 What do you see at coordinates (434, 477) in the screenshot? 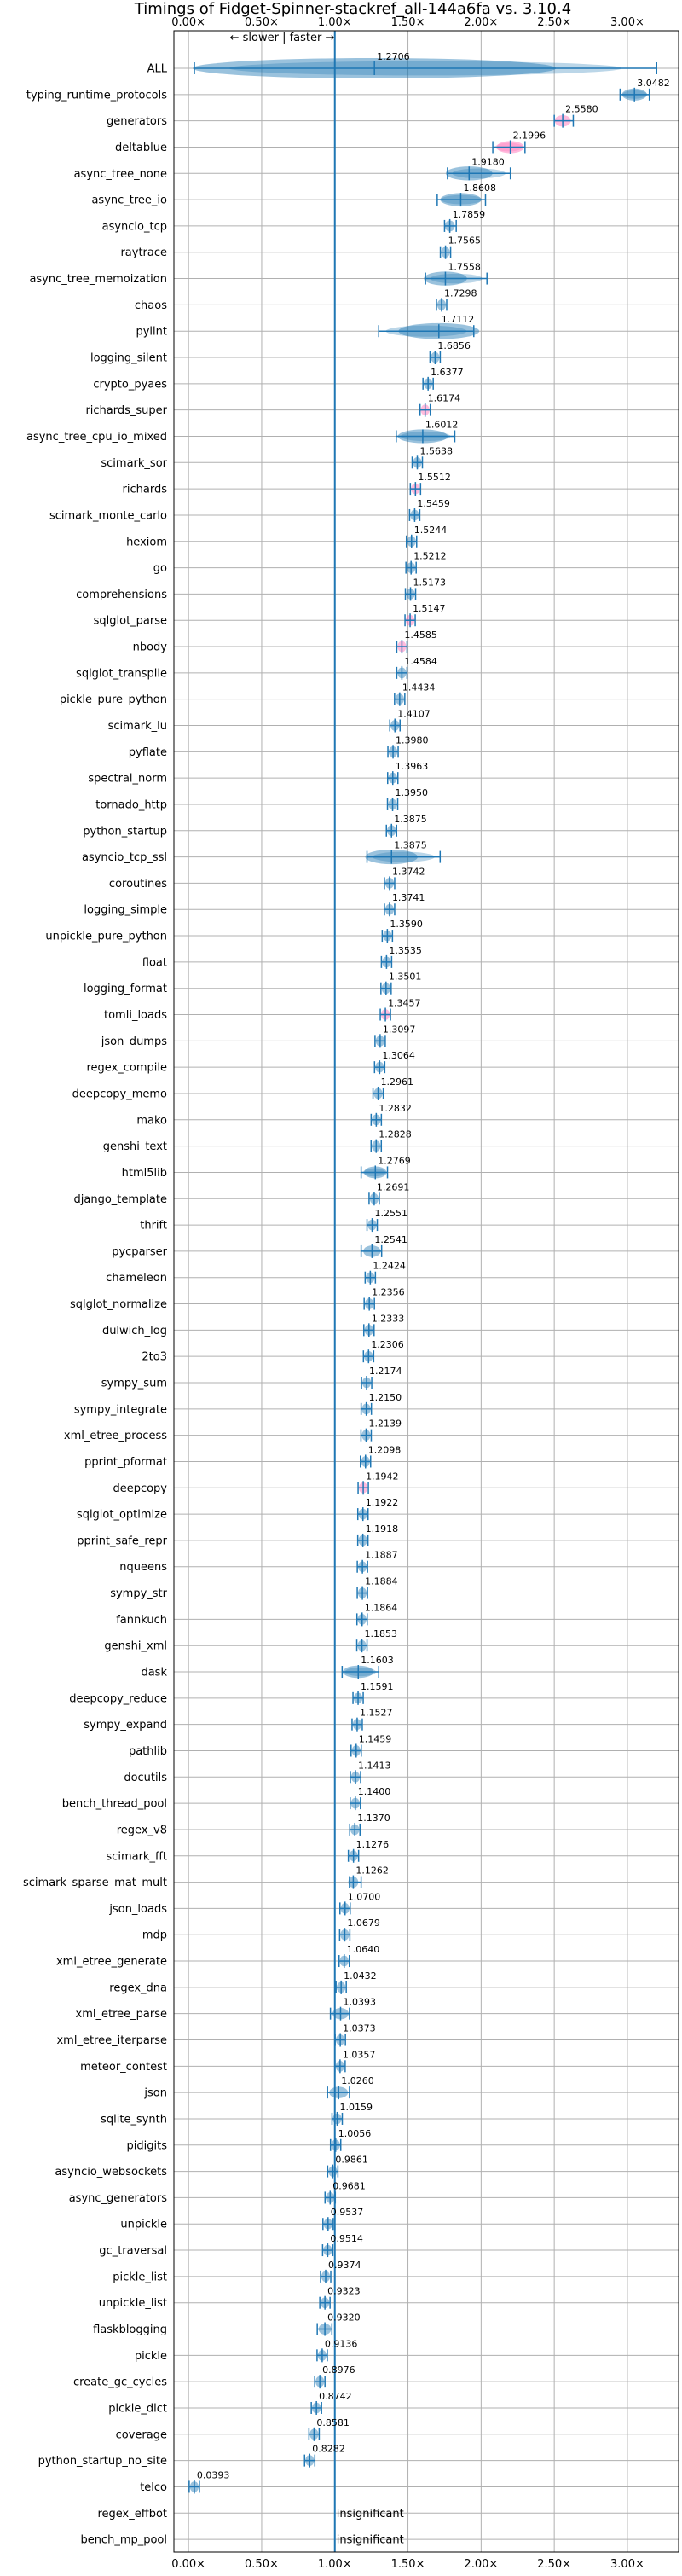
I see `value-label-richards: 1.5512` at bounding box center [434, 477].